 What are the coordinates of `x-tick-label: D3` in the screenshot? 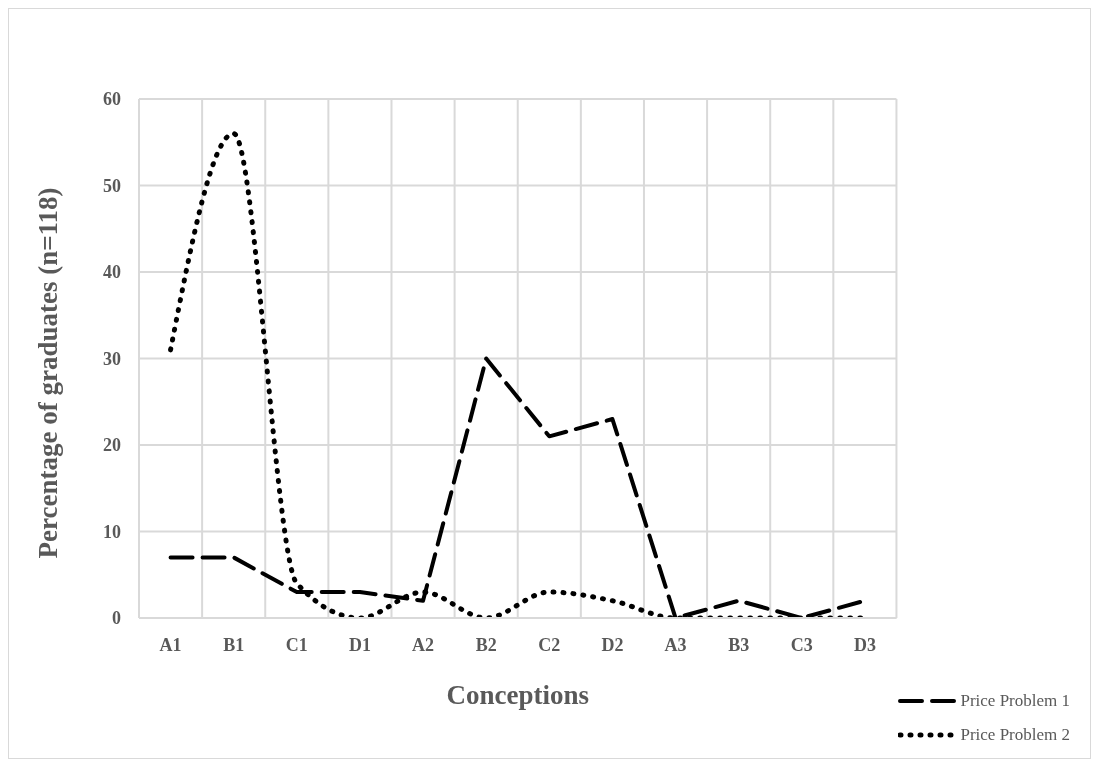 It's located at (864, 644).